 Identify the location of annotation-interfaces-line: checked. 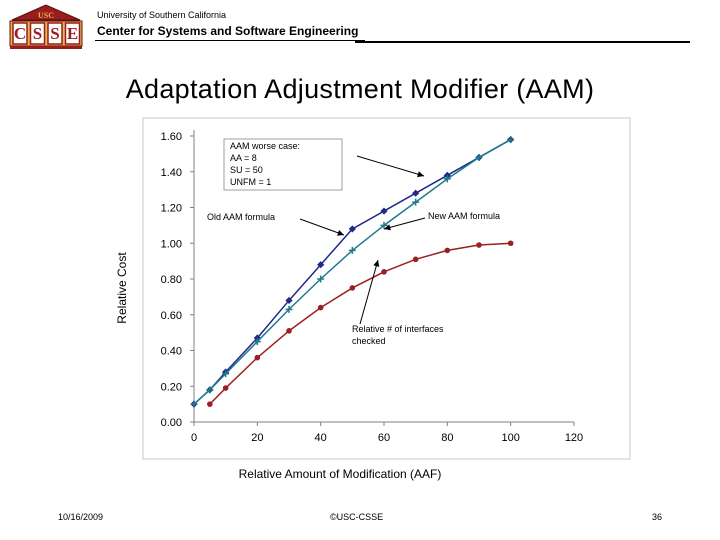
(369, 341).